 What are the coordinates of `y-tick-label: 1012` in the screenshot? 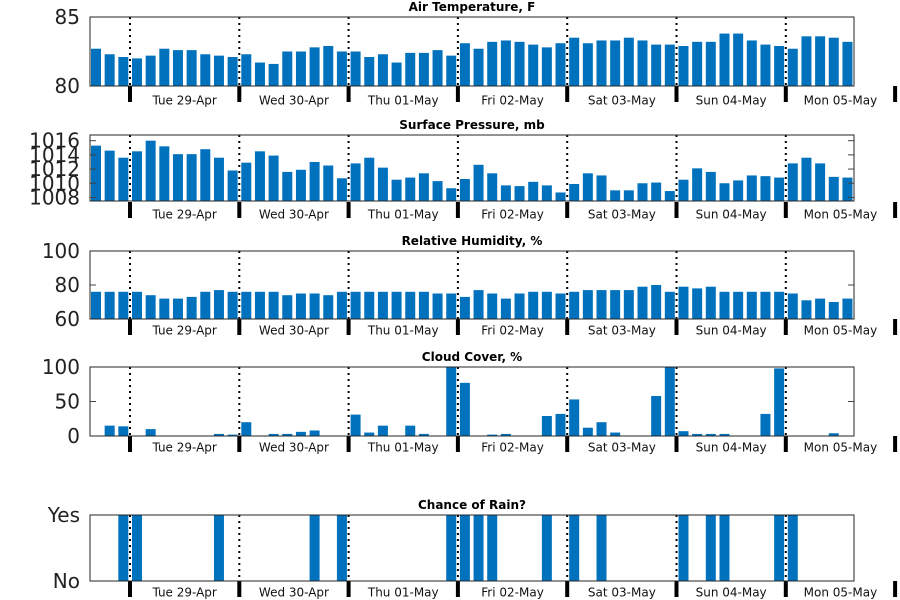 It's located at (54, 169).